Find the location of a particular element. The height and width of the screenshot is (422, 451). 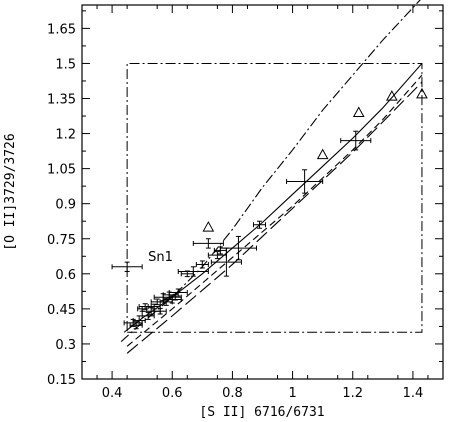

y-tick-label: 1.5 is located at coordinates (65, 64).